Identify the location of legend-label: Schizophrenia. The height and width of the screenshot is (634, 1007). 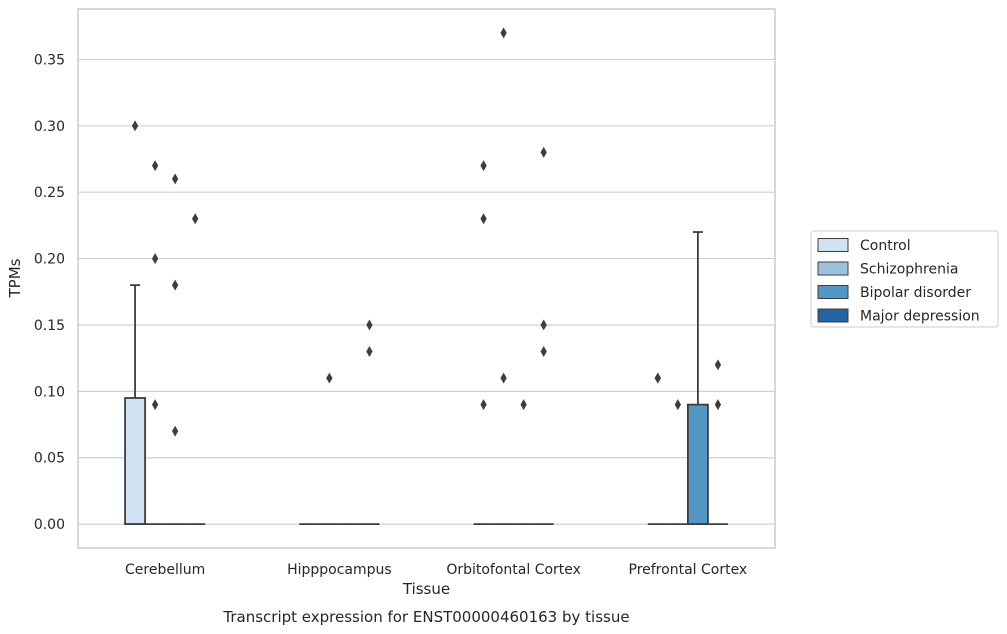
(909, 270).